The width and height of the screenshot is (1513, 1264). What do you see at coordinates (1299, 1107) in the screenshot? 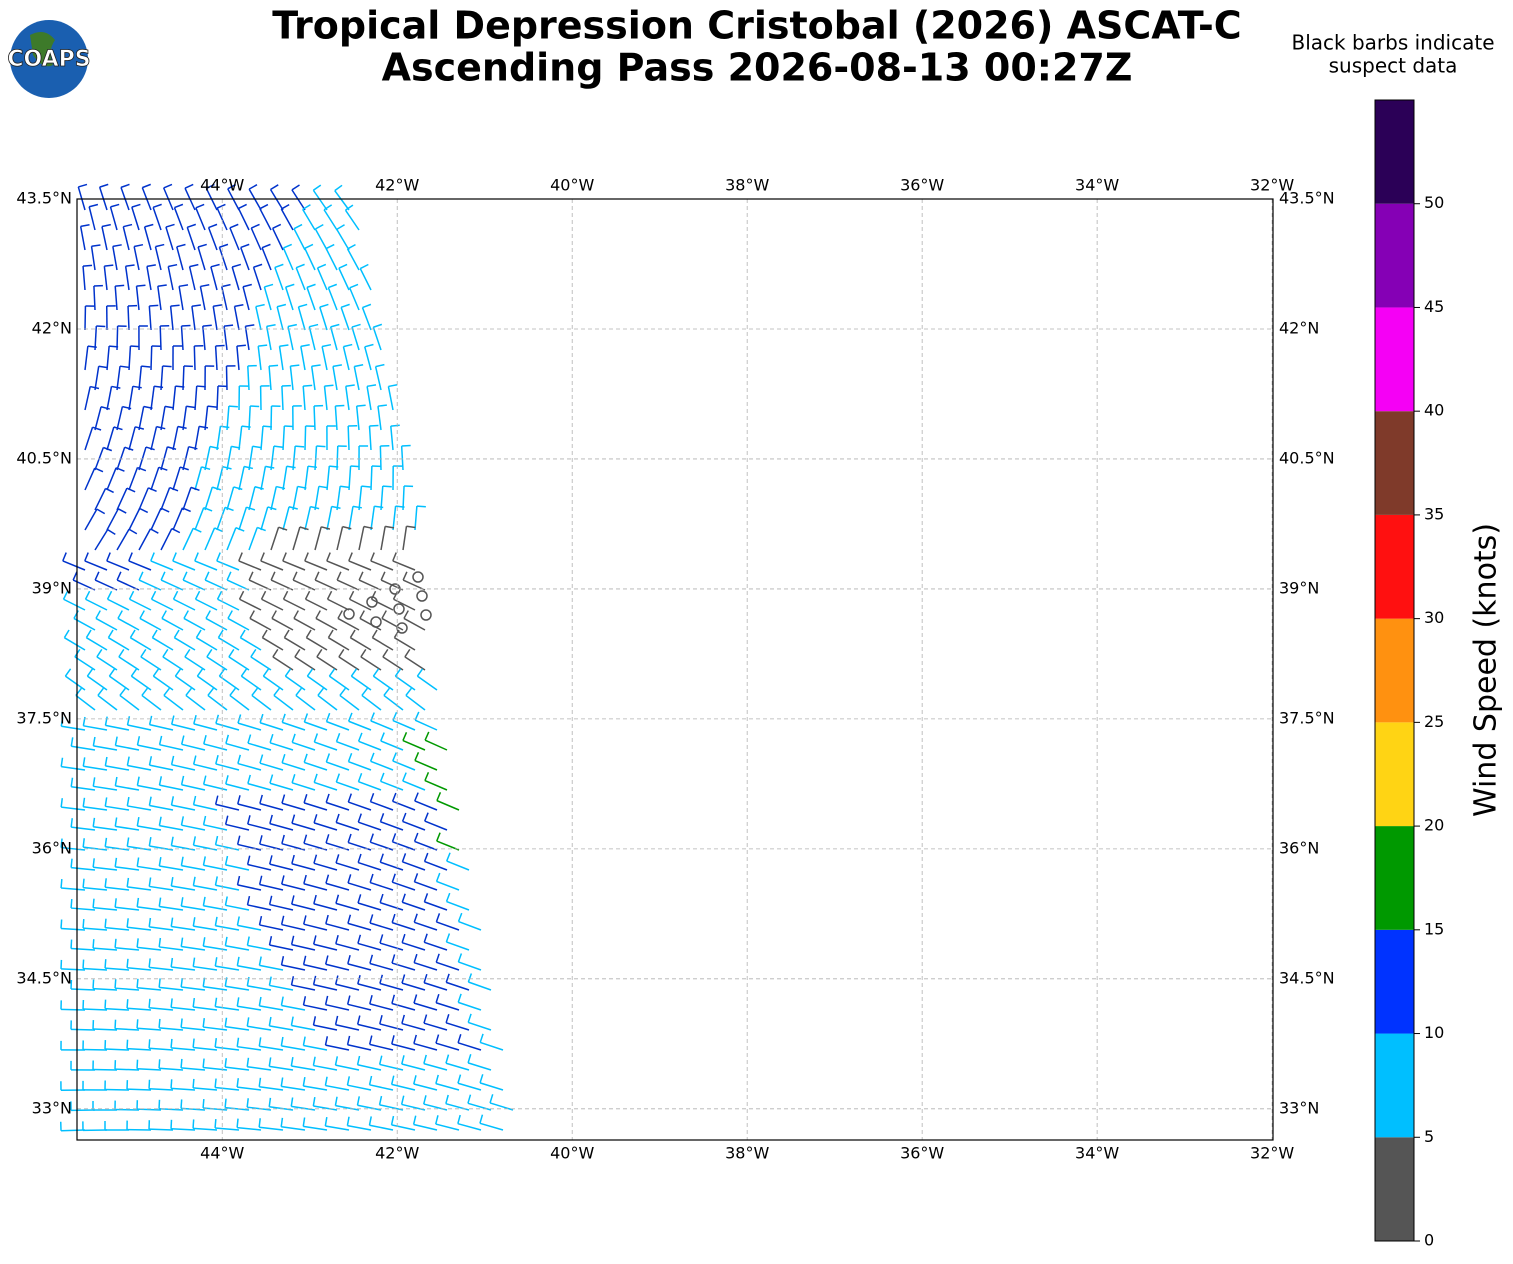
I see `y-tick-label: 33°N` at bounding box center [1299, 1107].